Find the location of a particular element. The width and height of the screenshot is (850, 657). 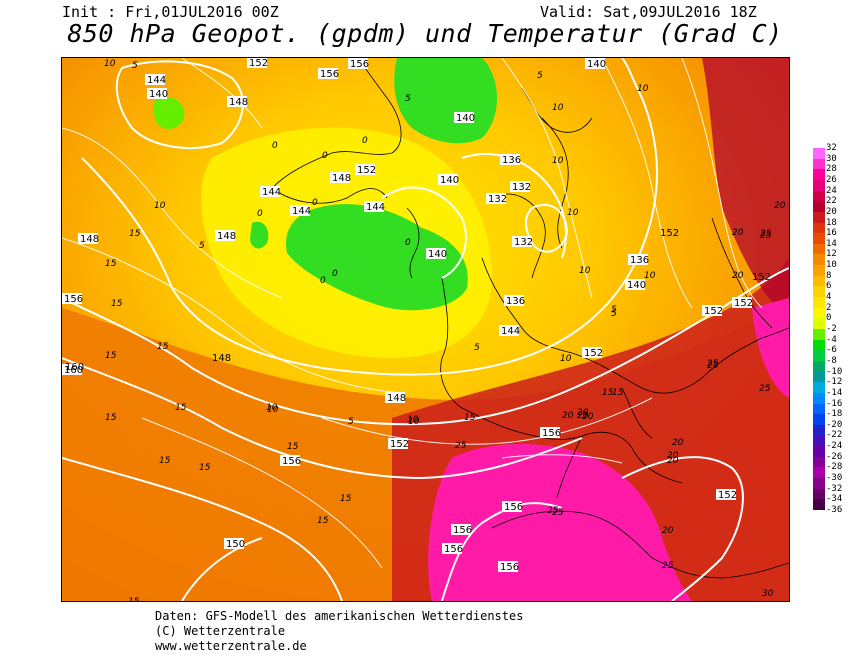

very-hot-east is located at coordinates (770, 348).